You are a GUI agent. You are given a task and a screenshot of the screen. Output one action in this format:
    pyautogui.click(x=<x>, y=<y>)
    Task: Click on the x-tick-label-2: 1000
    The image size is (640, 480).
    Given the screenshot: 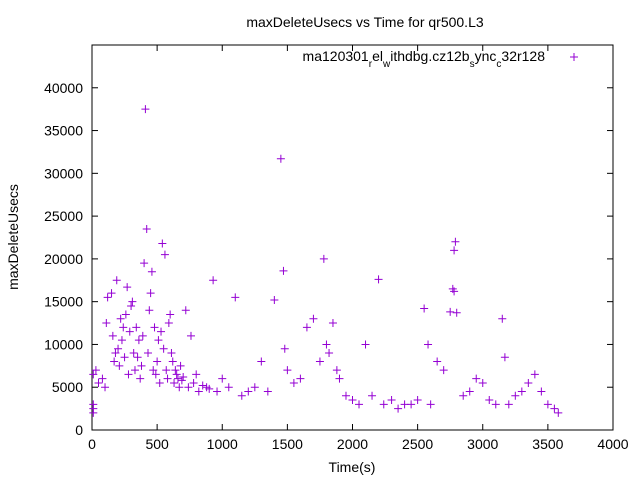 What is the action you would take?
    pyautogui.click(x=222, y=444)
    